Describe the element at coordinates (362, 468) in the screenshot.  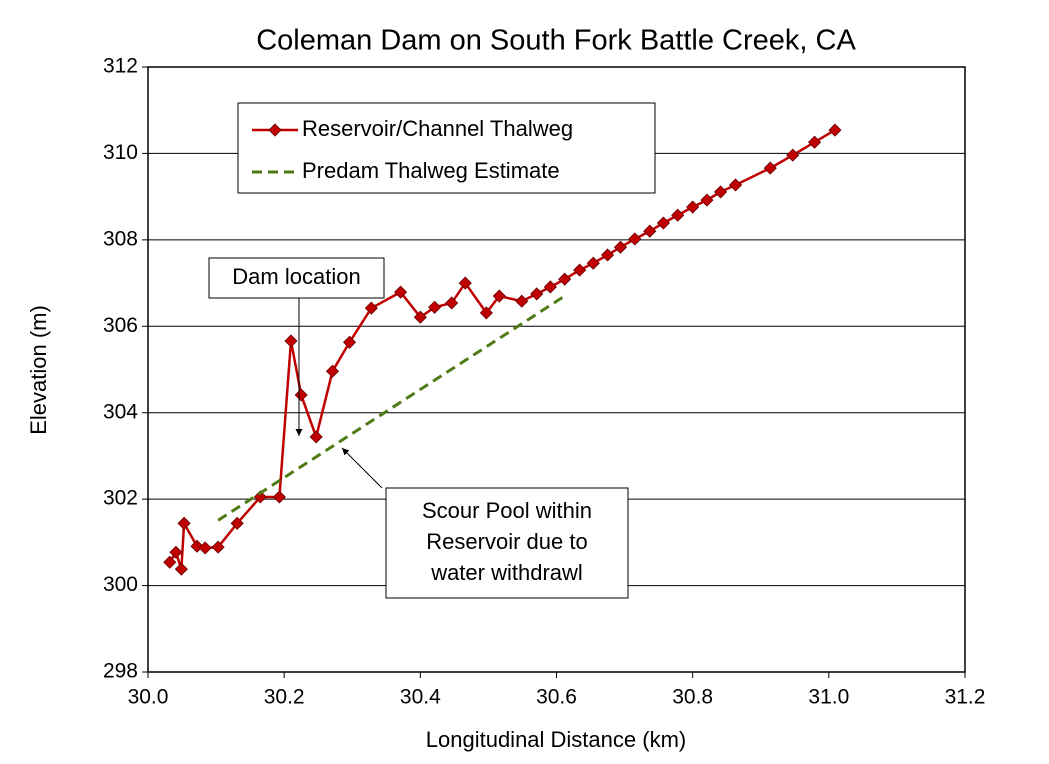
I see `annotation-arrow` at that location.